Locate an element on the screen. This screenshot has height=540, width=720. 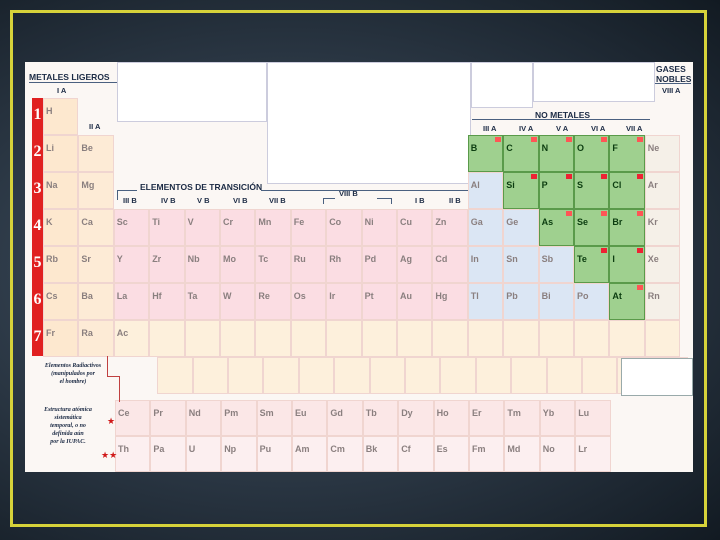
element-cell-mo: Mo is located at coordinates (238, 264).